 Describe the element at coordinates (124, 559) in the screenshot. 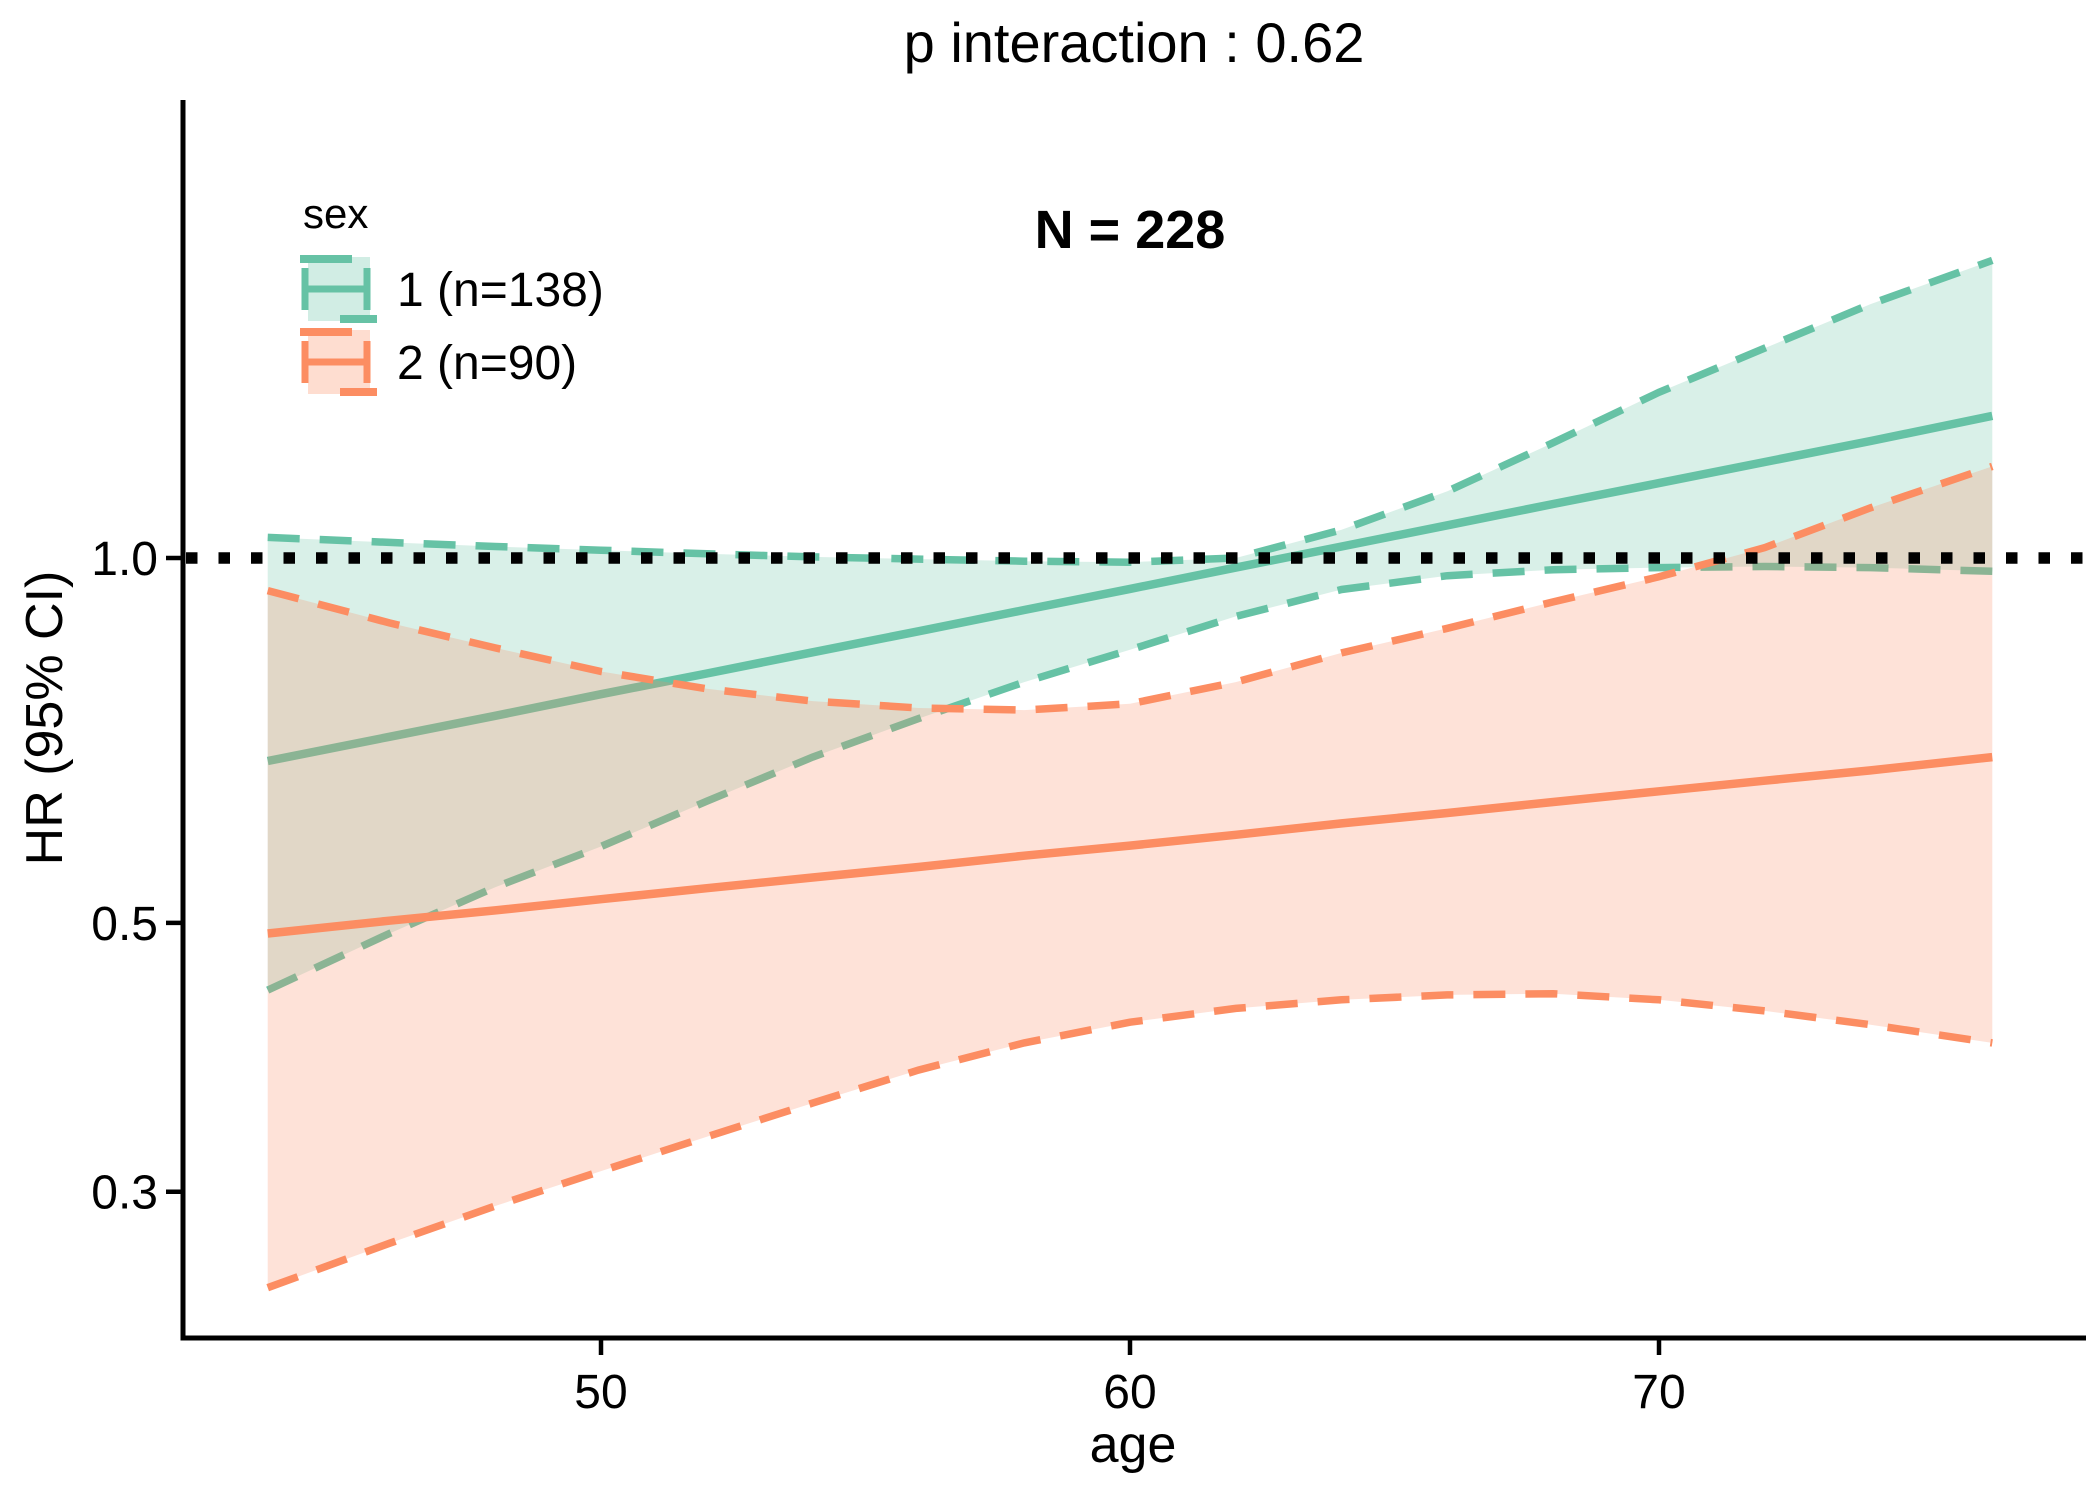

I see `y-tick-label-1.0: 1.0` at that location.